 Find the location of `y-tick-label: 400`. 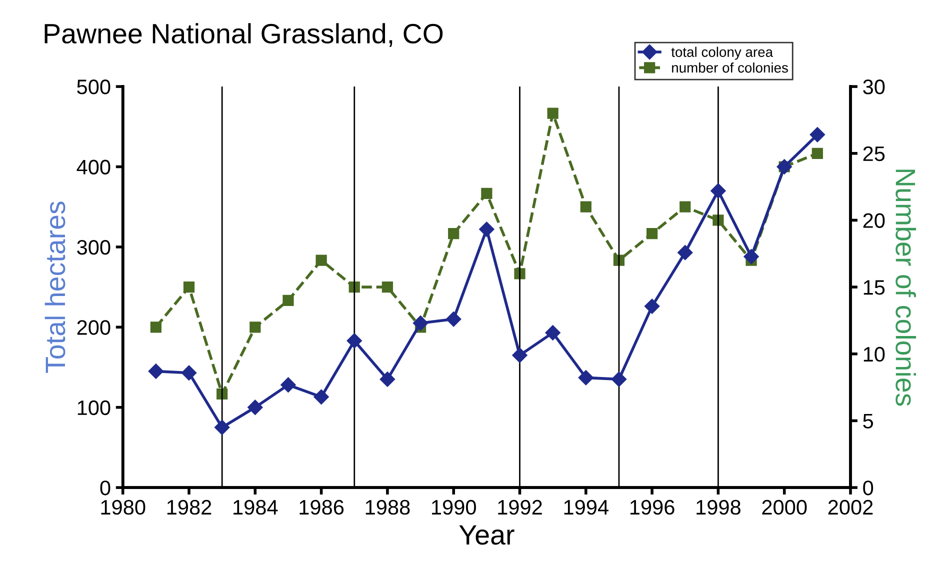

y-tick-label: 400 is located at coordinates (93, 167).